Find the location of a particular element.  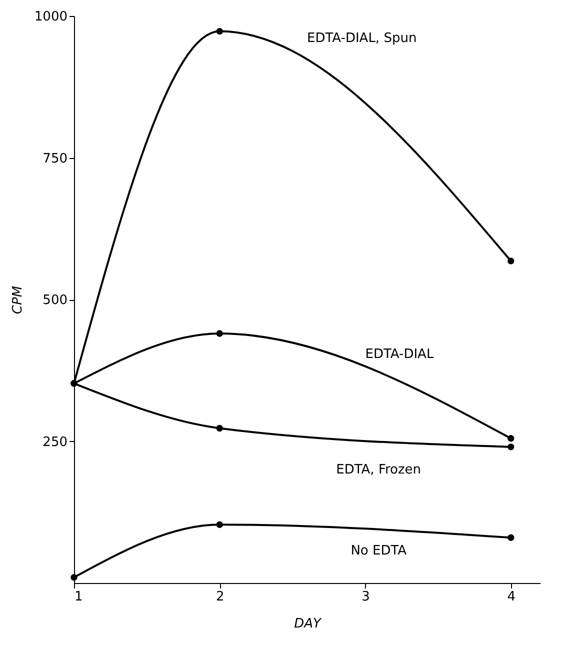

x-tick-label: 4 is located at coordinates (511, 597).